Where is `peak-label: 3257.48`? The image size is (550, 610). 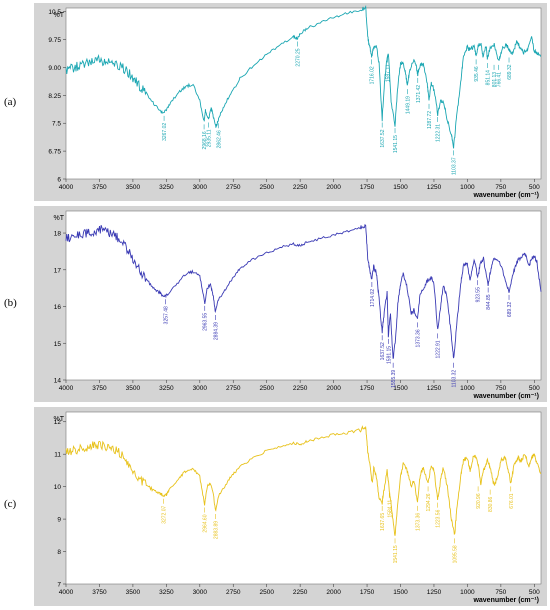 peak-label: 3257.48 is located at coordinates (166, 315).